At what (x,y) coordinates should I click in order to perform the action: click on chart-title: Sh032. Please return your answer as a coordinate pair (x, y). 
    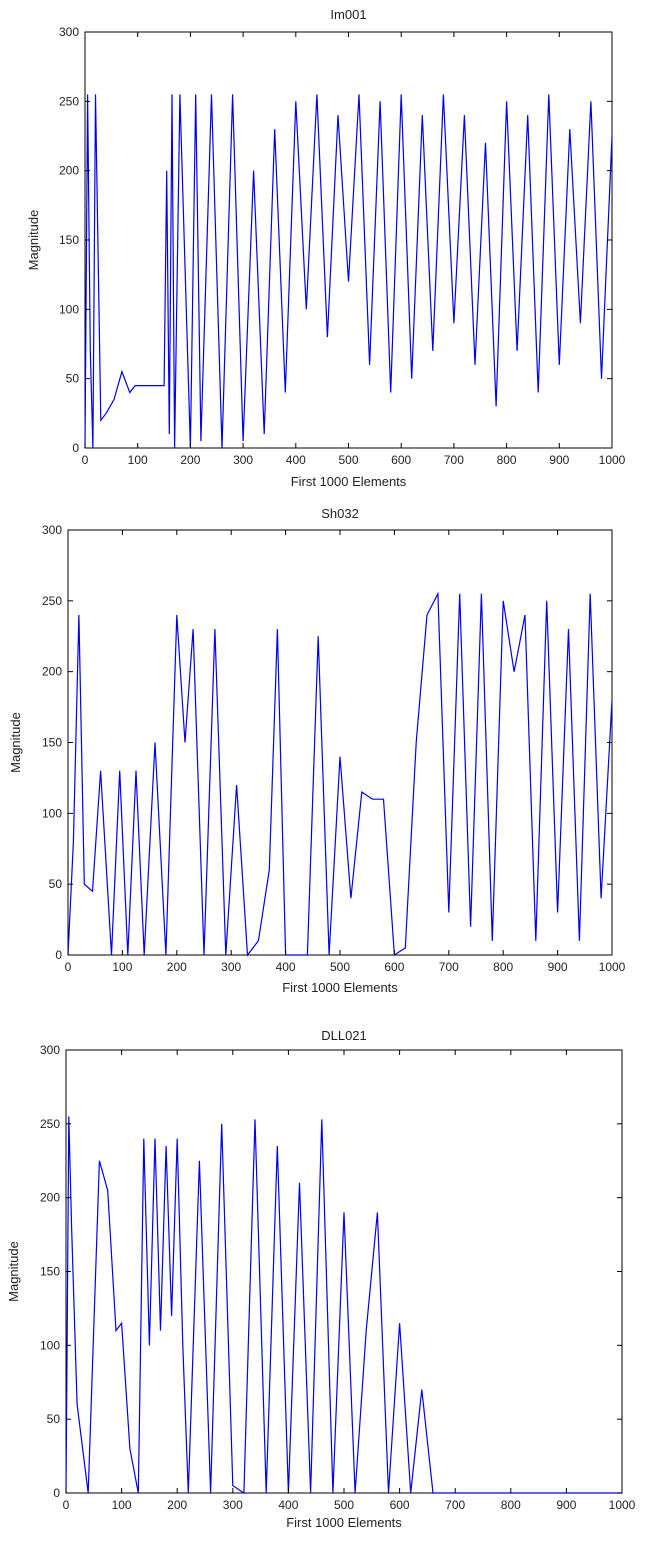
    Looking at the image, I should click on (340, 513).